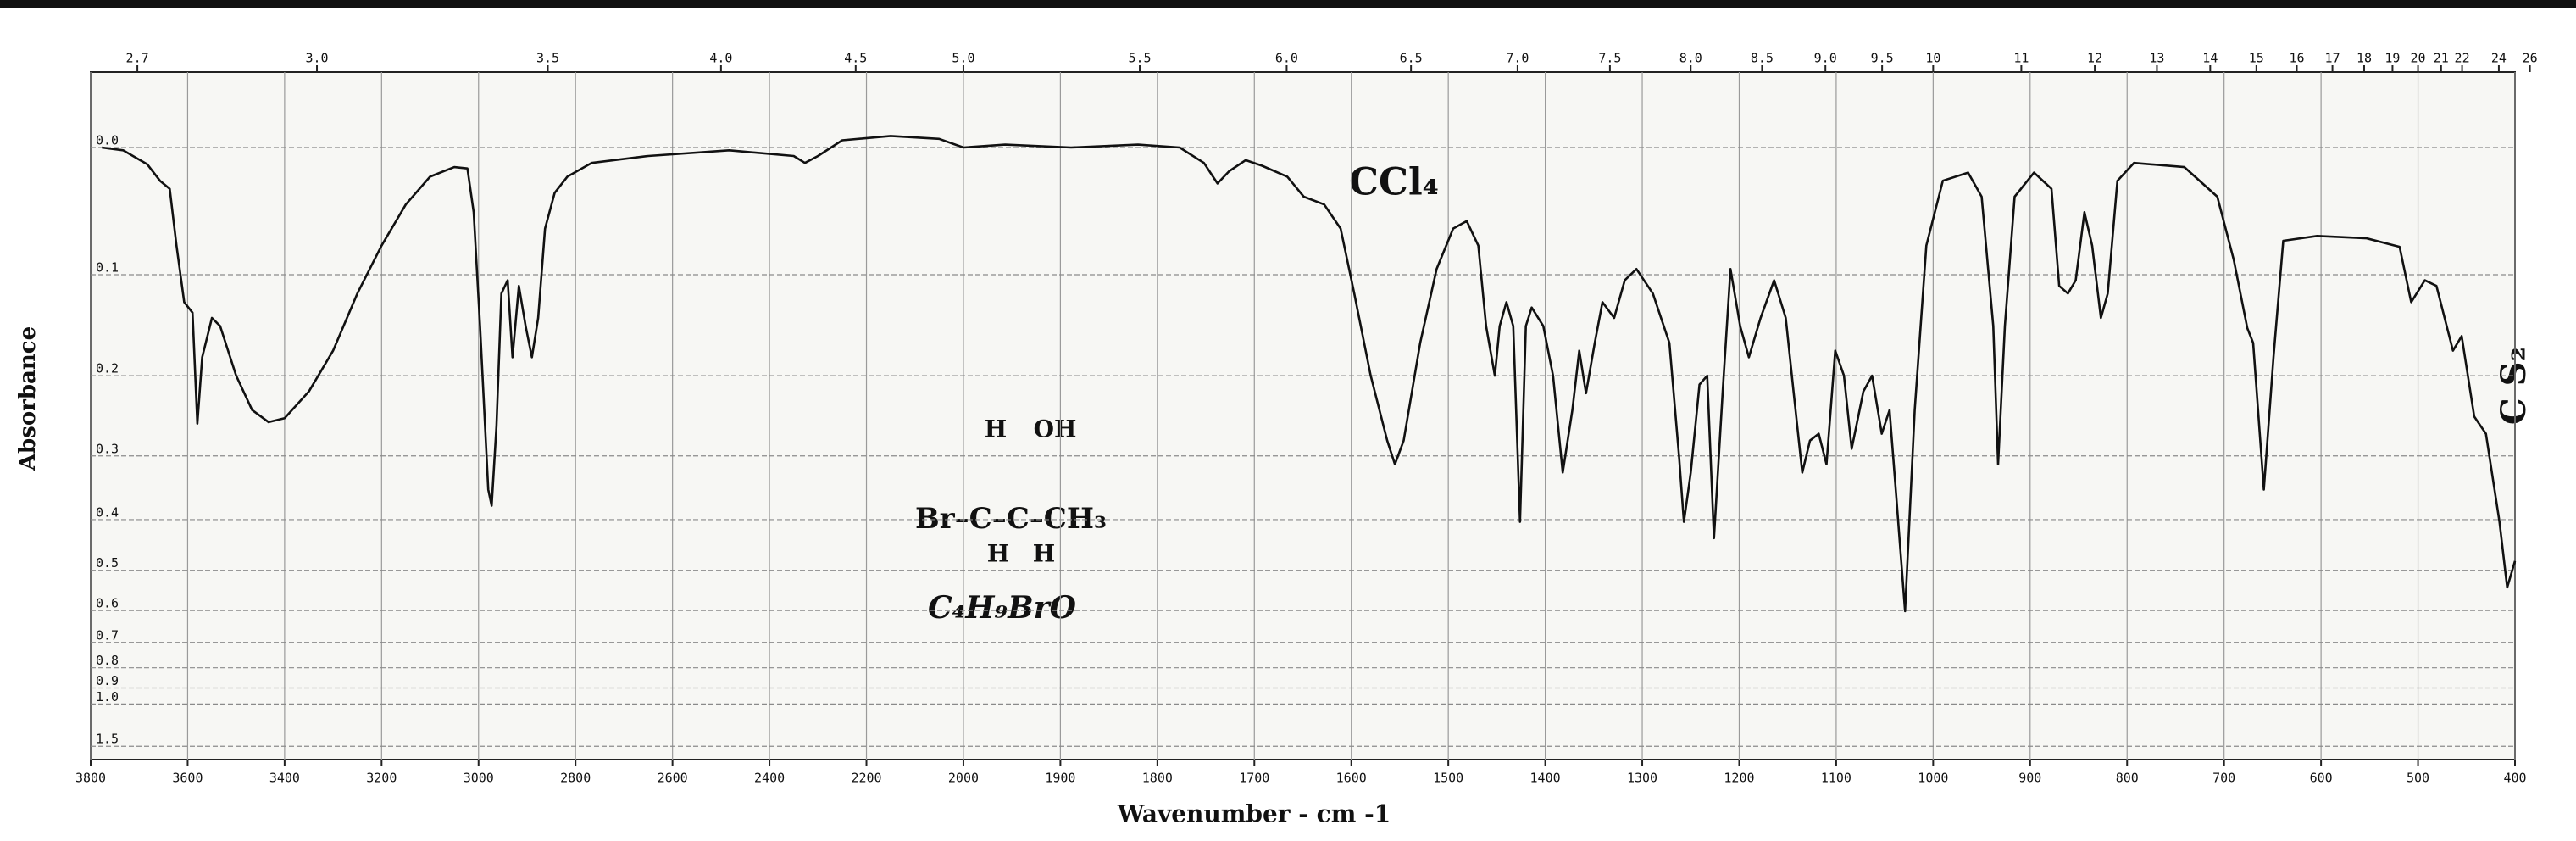 This screenshot has height=841, width=2576. I want to click on x-tick-label: 1500, so click(1448, 778).